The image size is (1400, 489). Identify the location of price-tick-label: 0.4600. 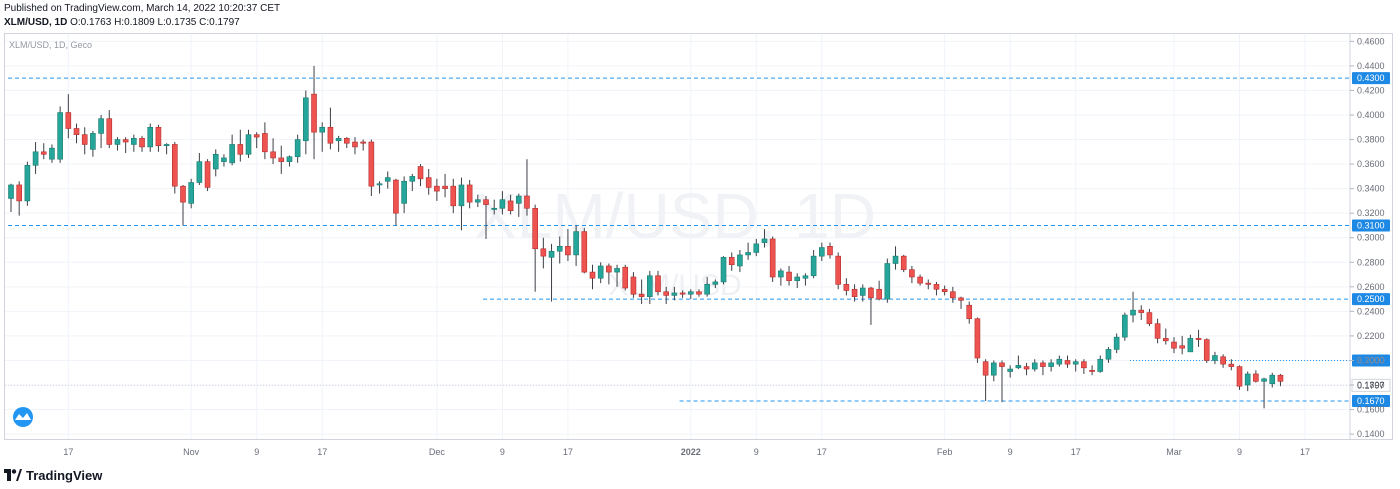
(1371, 41).